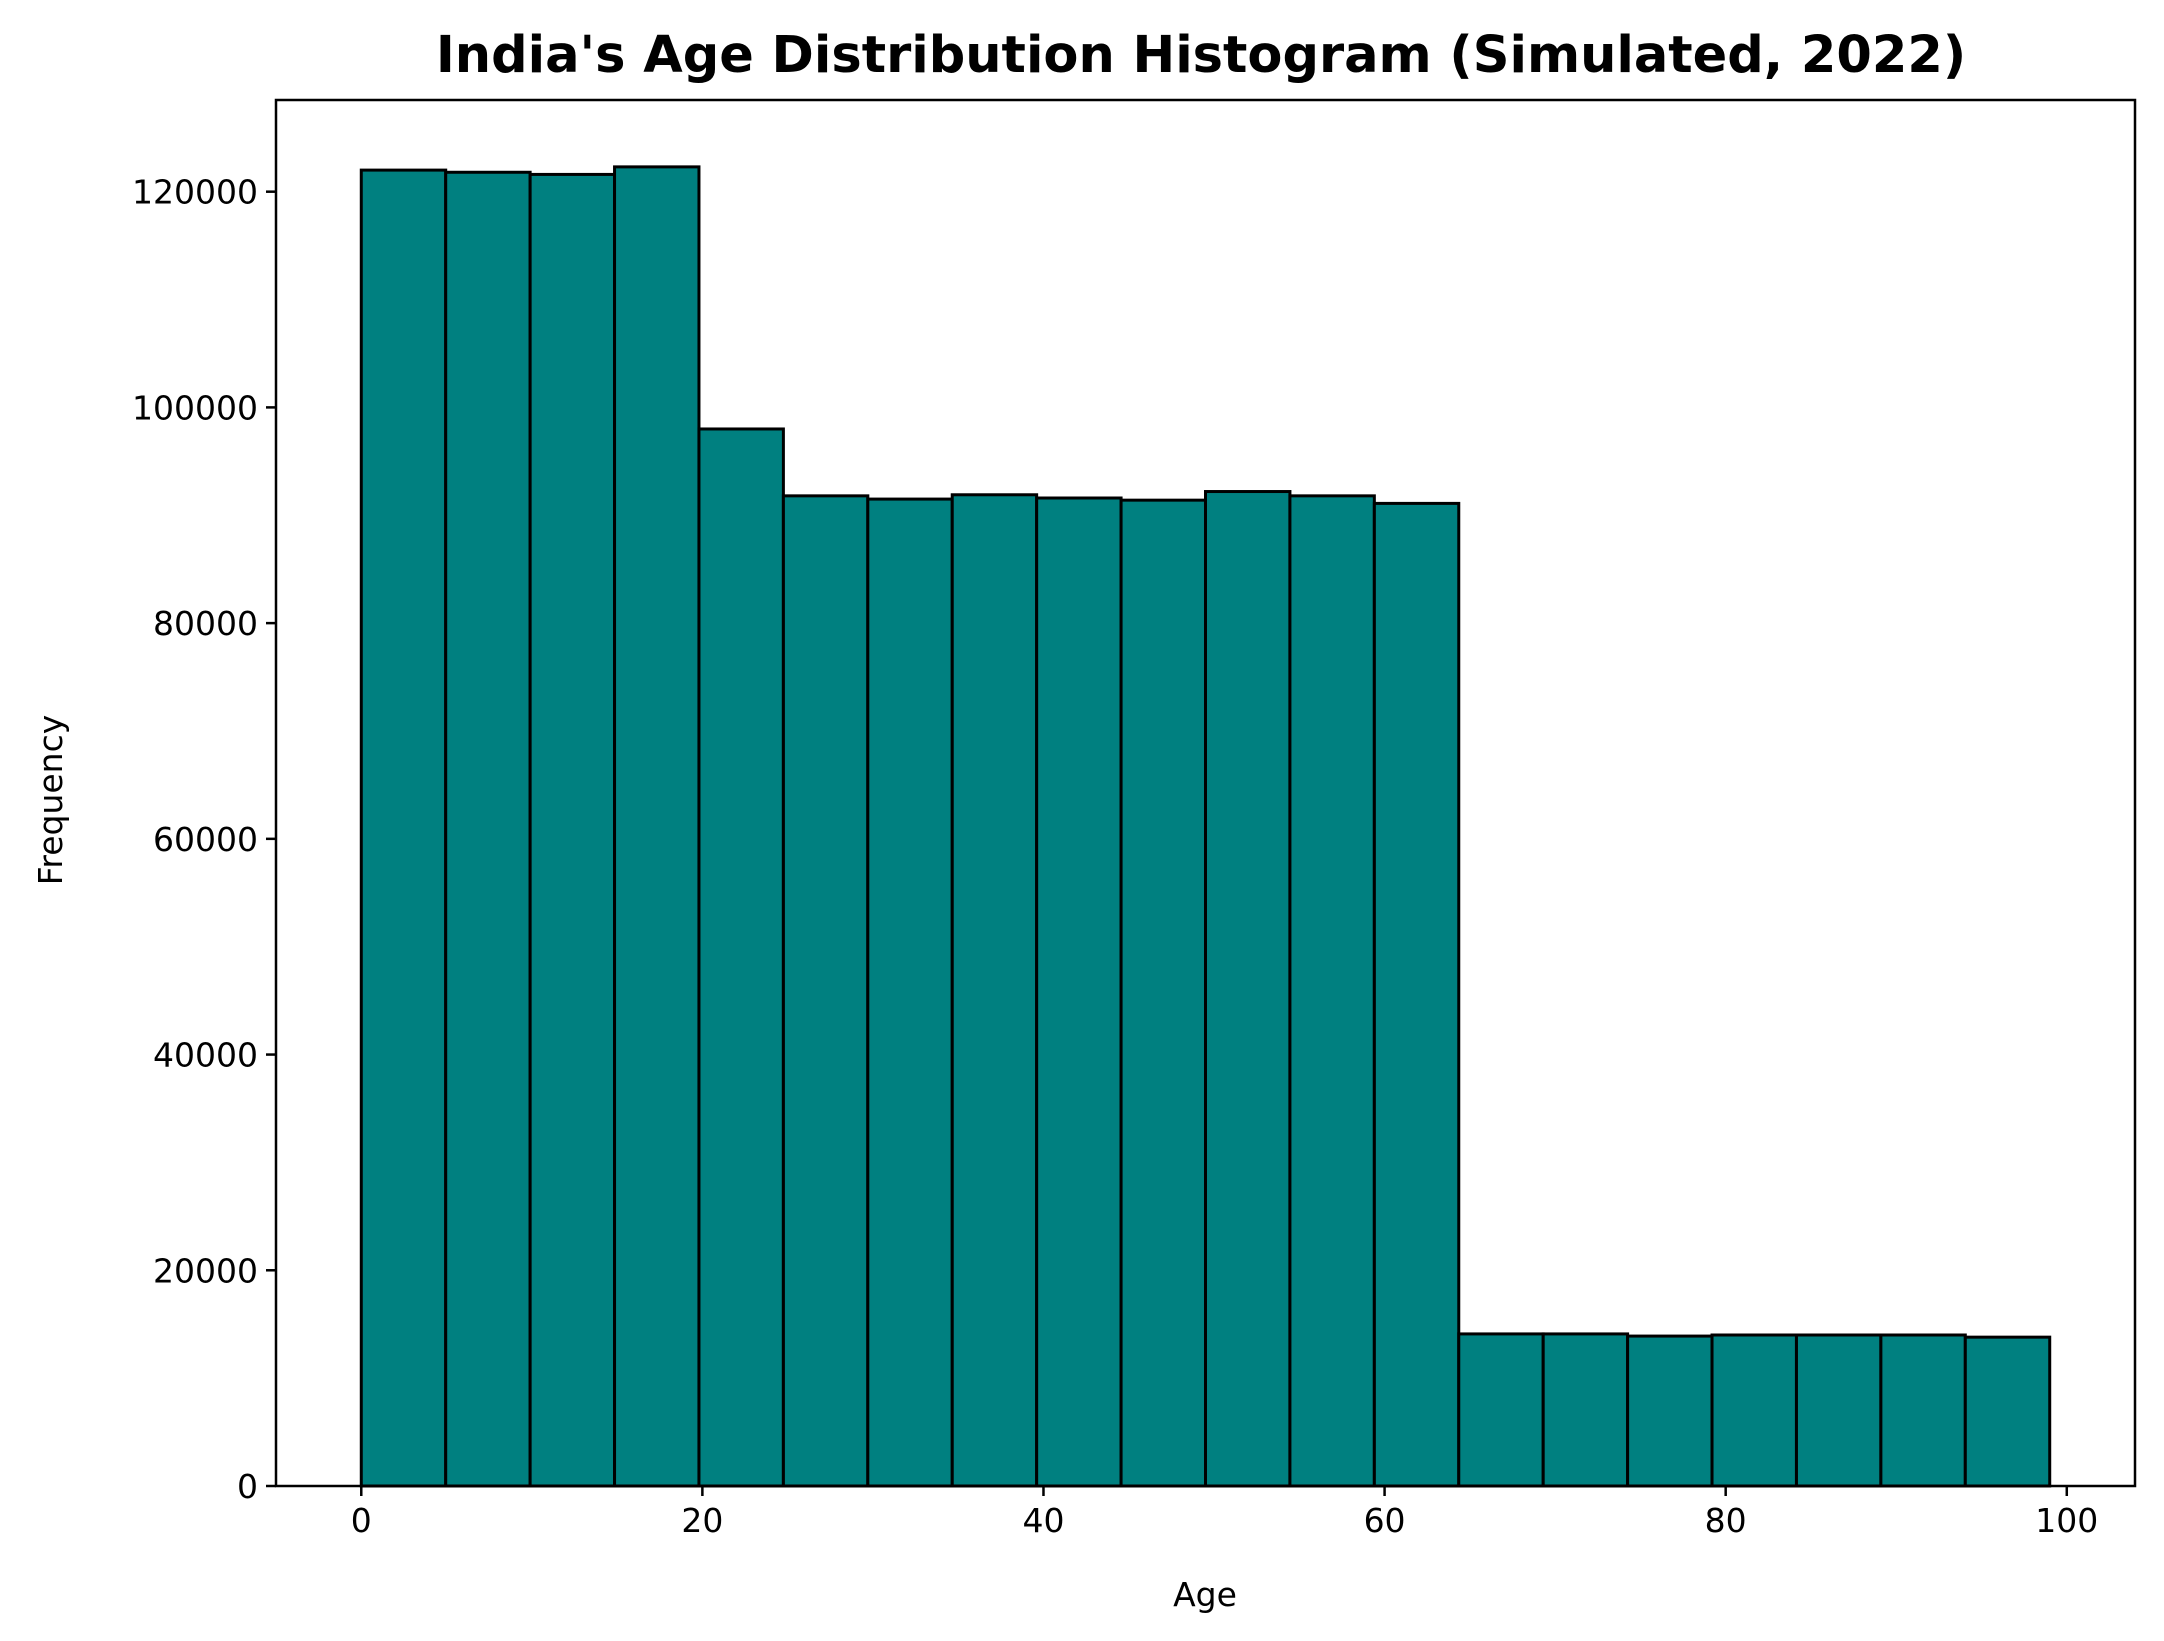 The width and height of the screenshot is (2164, 1641). I want to click on y-tick-label: 40000, so click(205, 1055).